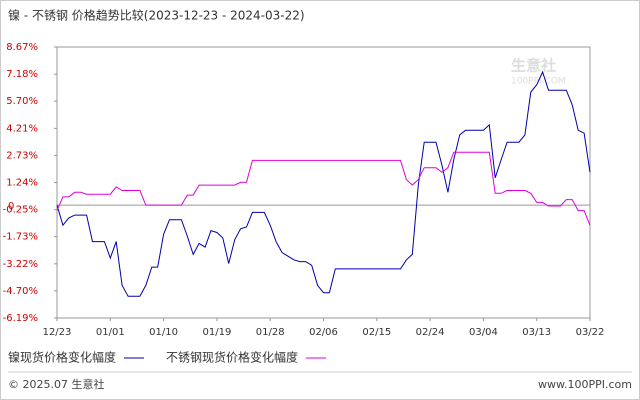  I want to click on x-tick-label: 03/13, so click(536, 332).